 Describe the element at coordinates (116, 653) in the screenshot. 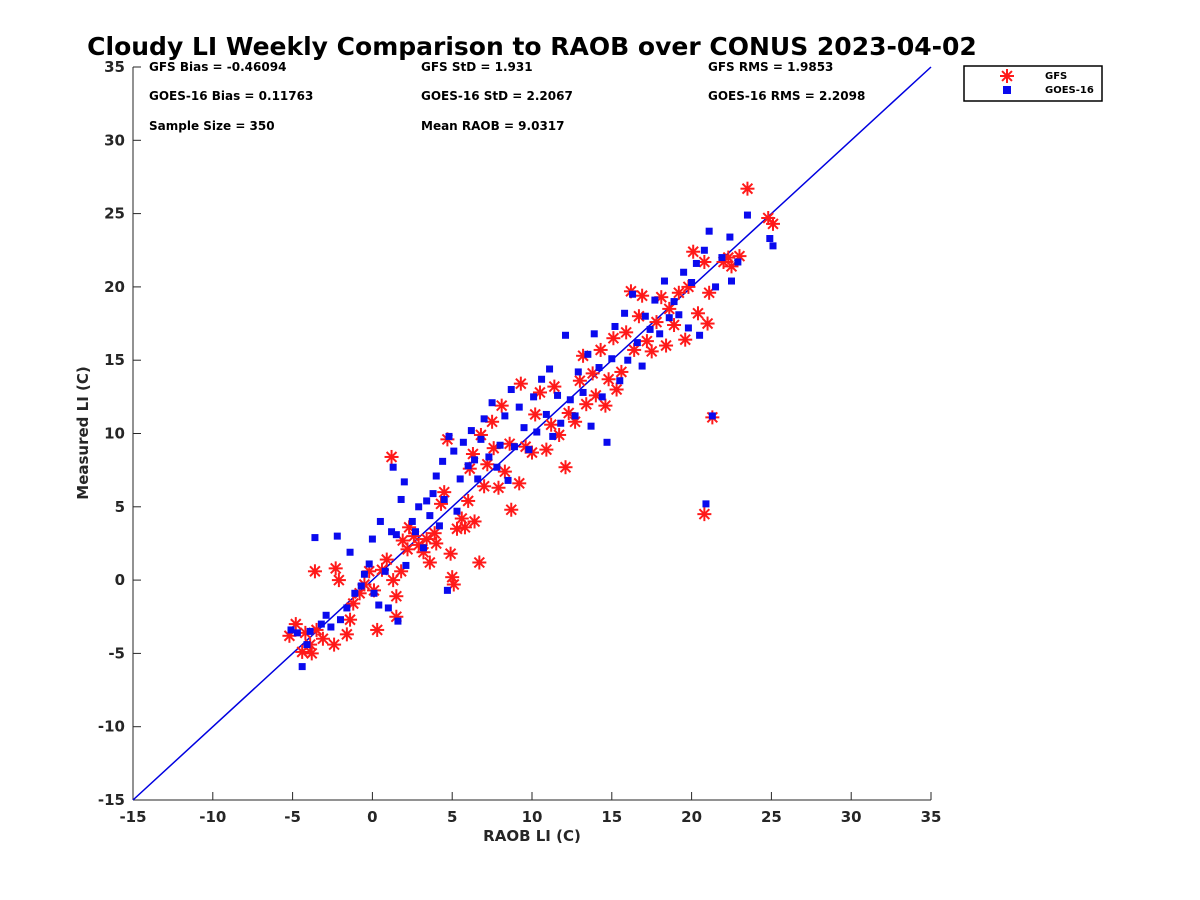

I see `y-tick-label: -5` at that location.